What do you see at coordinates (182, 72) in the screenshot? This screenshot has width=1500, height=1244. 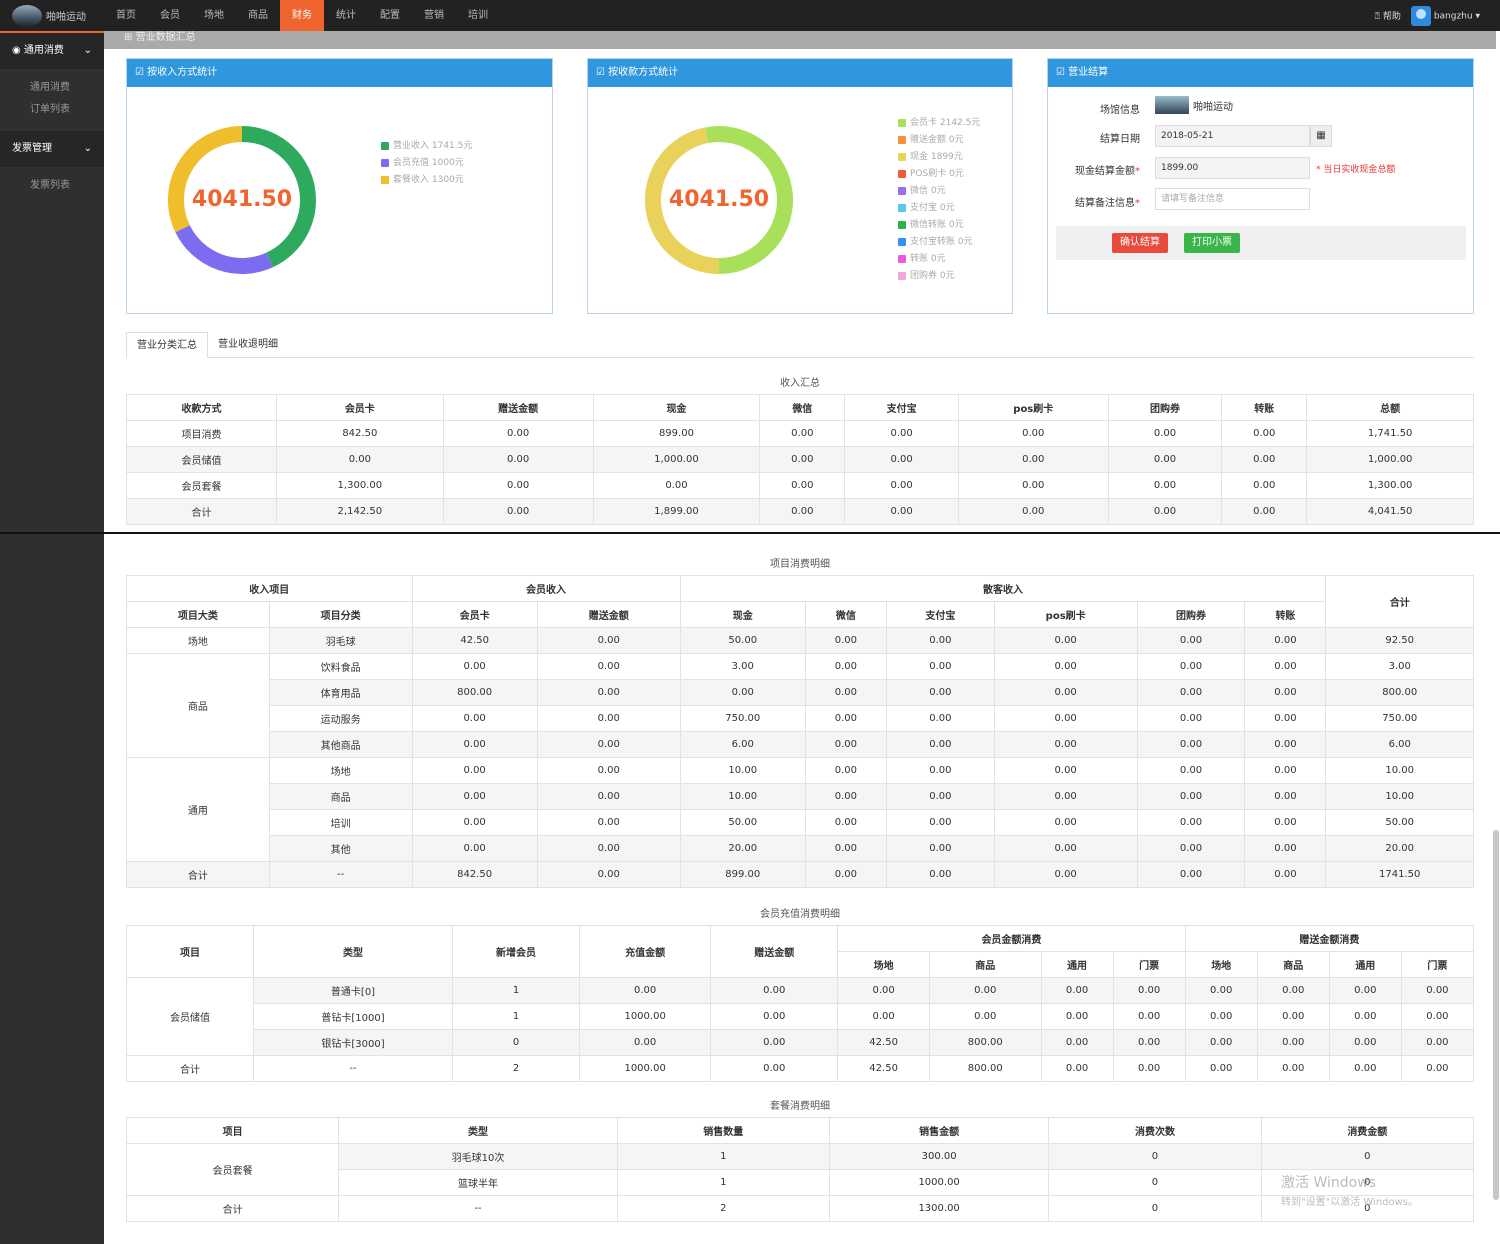 I see `panel-title: 按收入方式统计` at bounding box center [182, 72].